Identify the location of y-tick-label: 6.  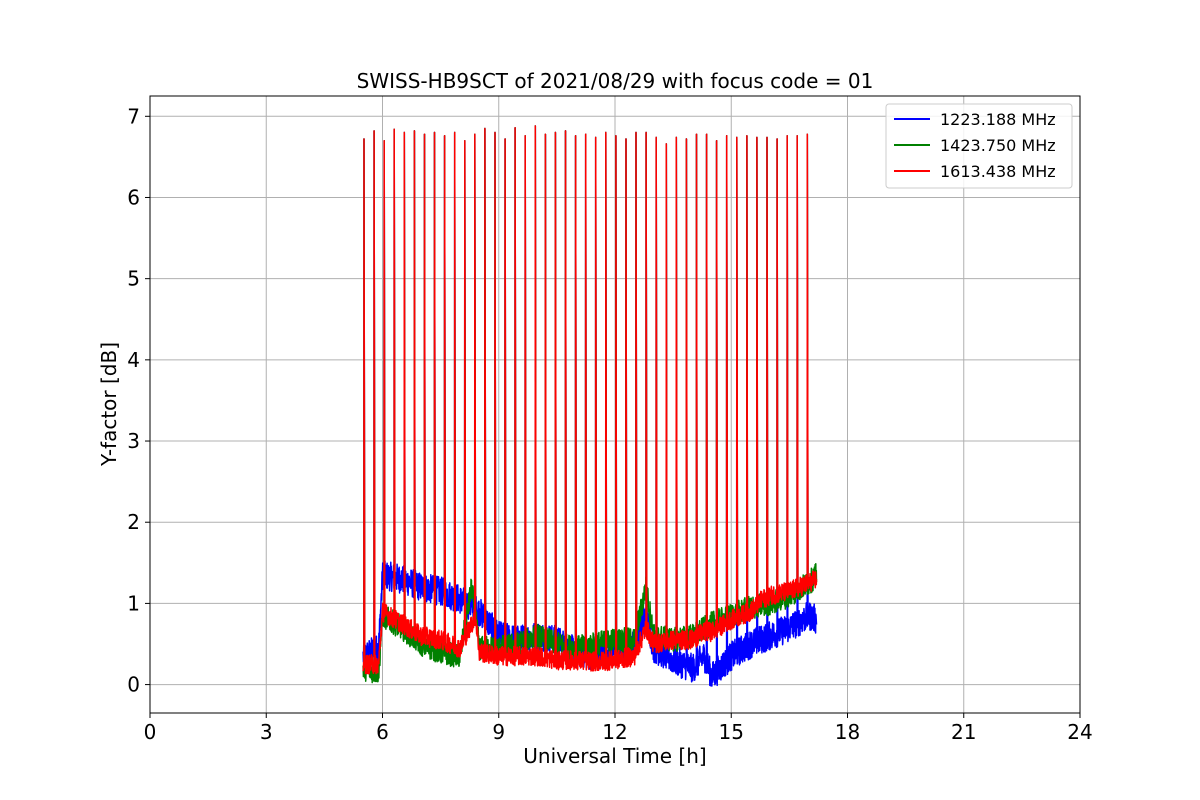
(133, 197).